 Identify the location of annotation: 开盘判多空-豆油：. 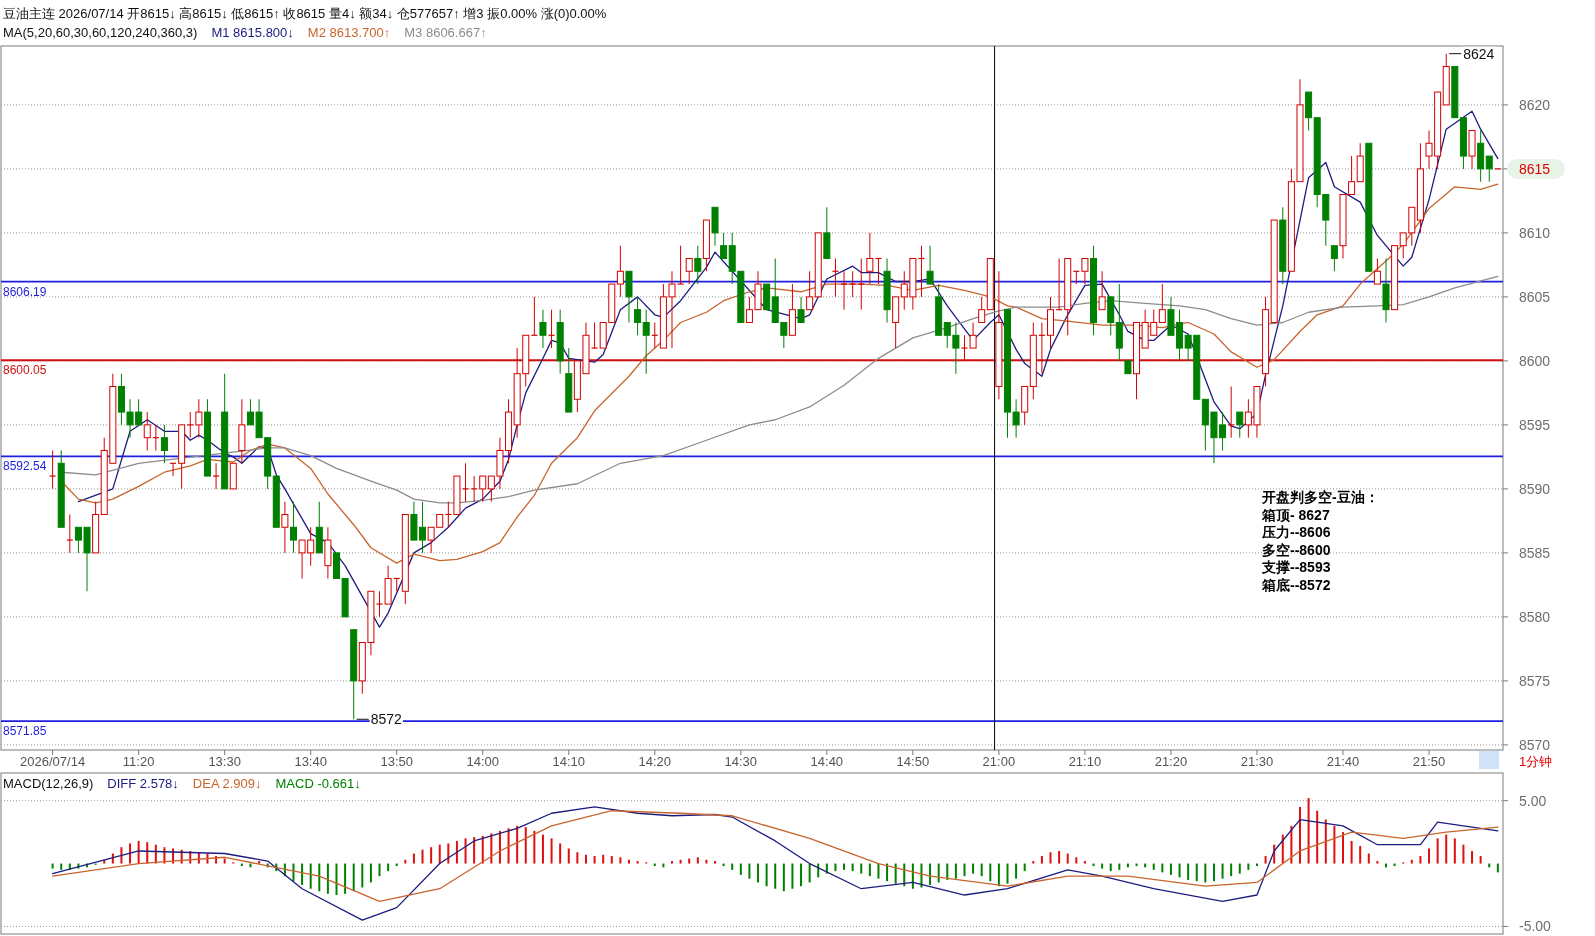
(1320, 497).